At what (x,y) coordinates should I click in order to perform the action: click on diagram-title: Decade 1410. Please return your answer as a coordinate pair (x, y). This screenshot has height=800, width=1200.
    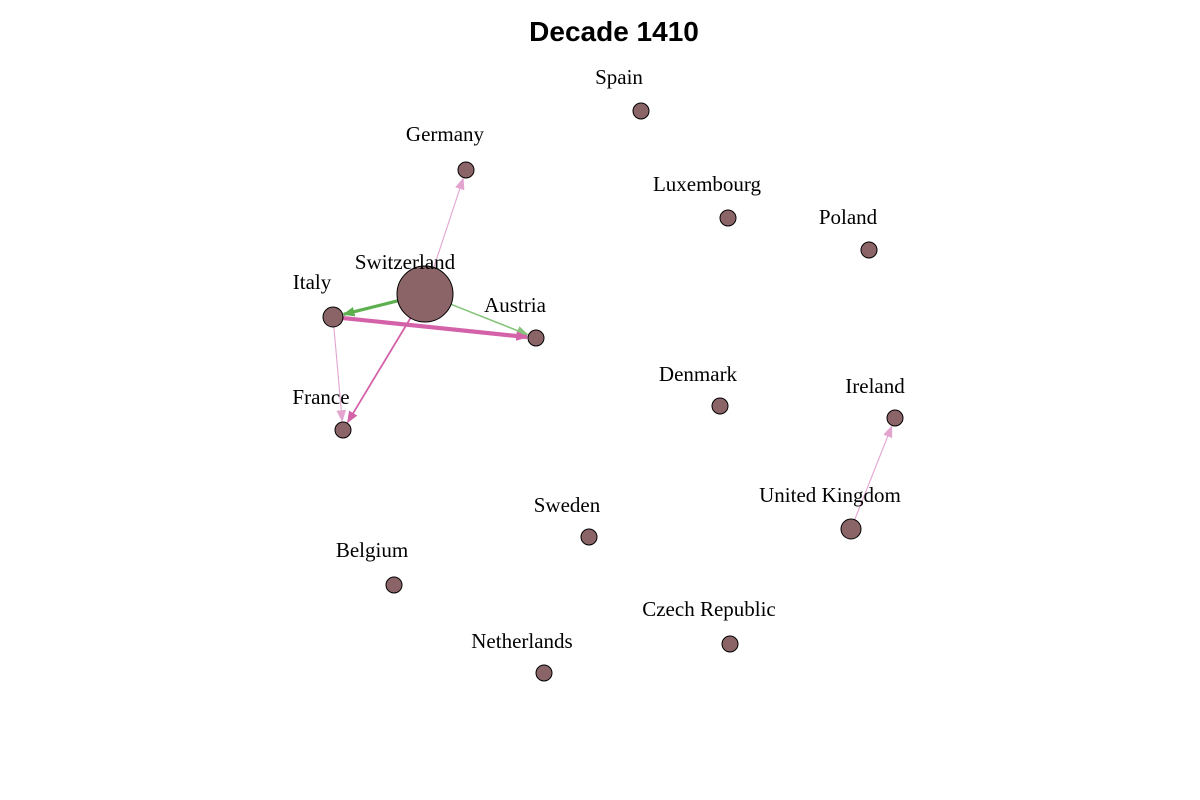
    Looking at the image, I should click on (614, 31).